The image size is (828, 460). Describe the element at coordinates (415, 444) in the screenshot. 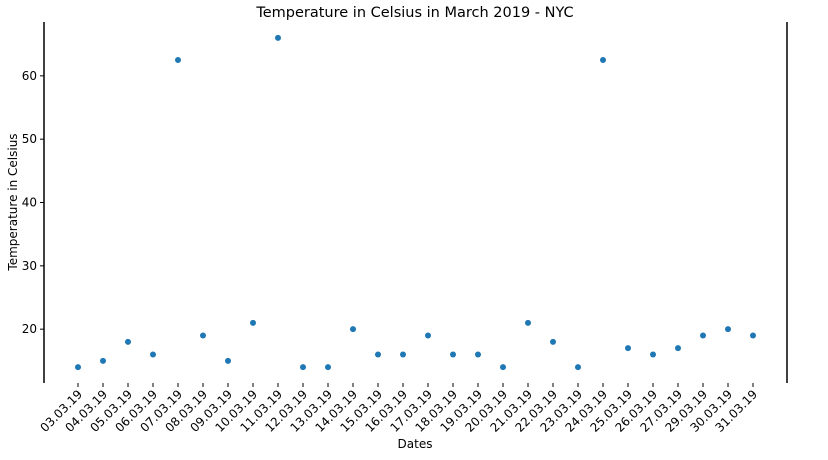

I see `x-axis-label: Dates` at that location.